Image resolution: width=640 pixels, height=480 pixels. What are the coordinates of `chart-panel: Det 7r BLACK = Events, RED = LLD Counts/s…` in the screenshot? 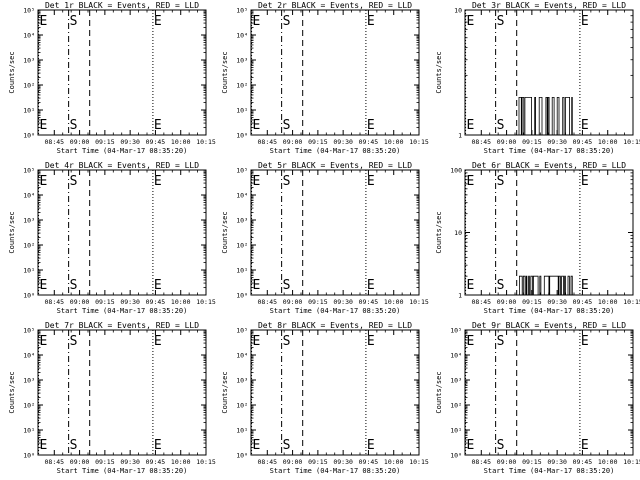 It's located at (112, 398).